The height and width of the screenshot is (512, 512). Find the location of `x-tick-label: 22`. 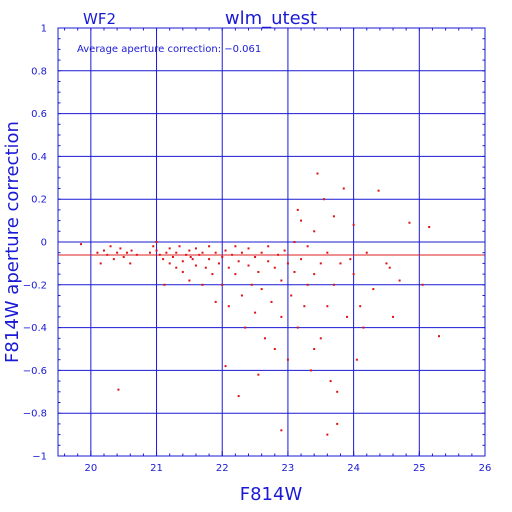

x-tick-label: 22 is located at coordinates (222, 468).